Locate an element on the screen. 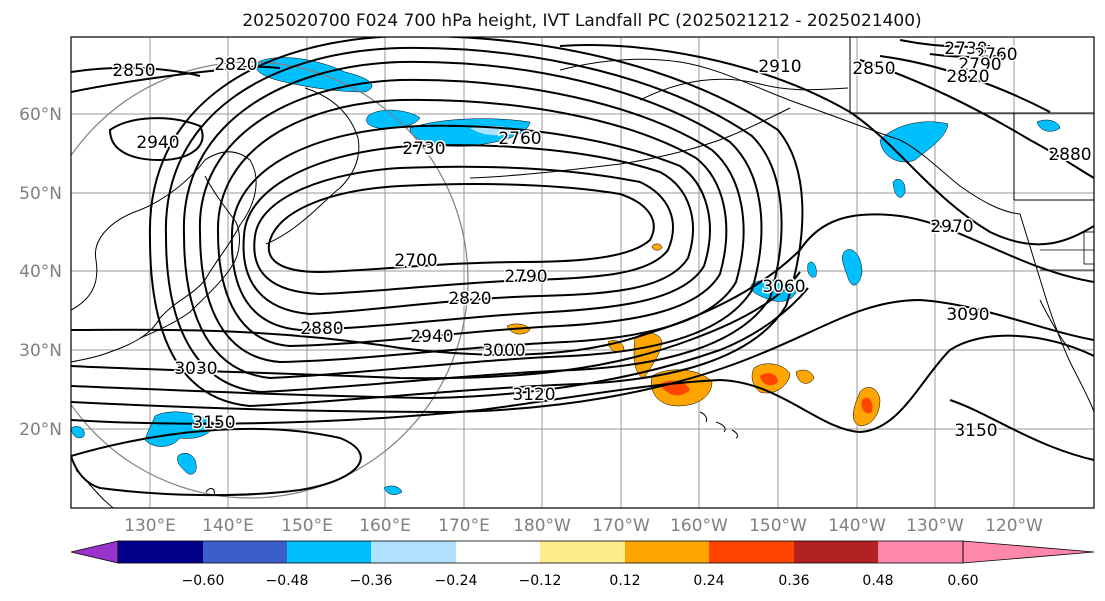 This screenshot has height=601, width=1105. coastline-alaska-north is located at coordinates (744, 89).